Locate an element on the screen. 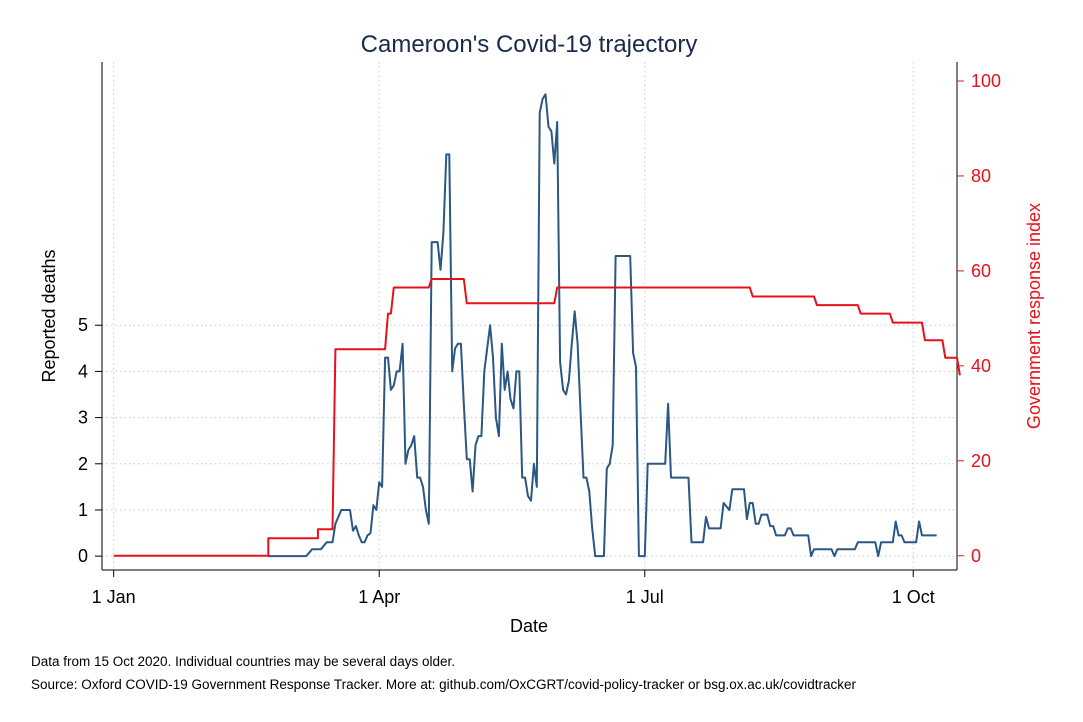 This screenshot has width=1083, height=722. x-axis-ticks: 1 Jan 1 Apr 1 Jul 1 Oct is located at coordinates (513, 588).